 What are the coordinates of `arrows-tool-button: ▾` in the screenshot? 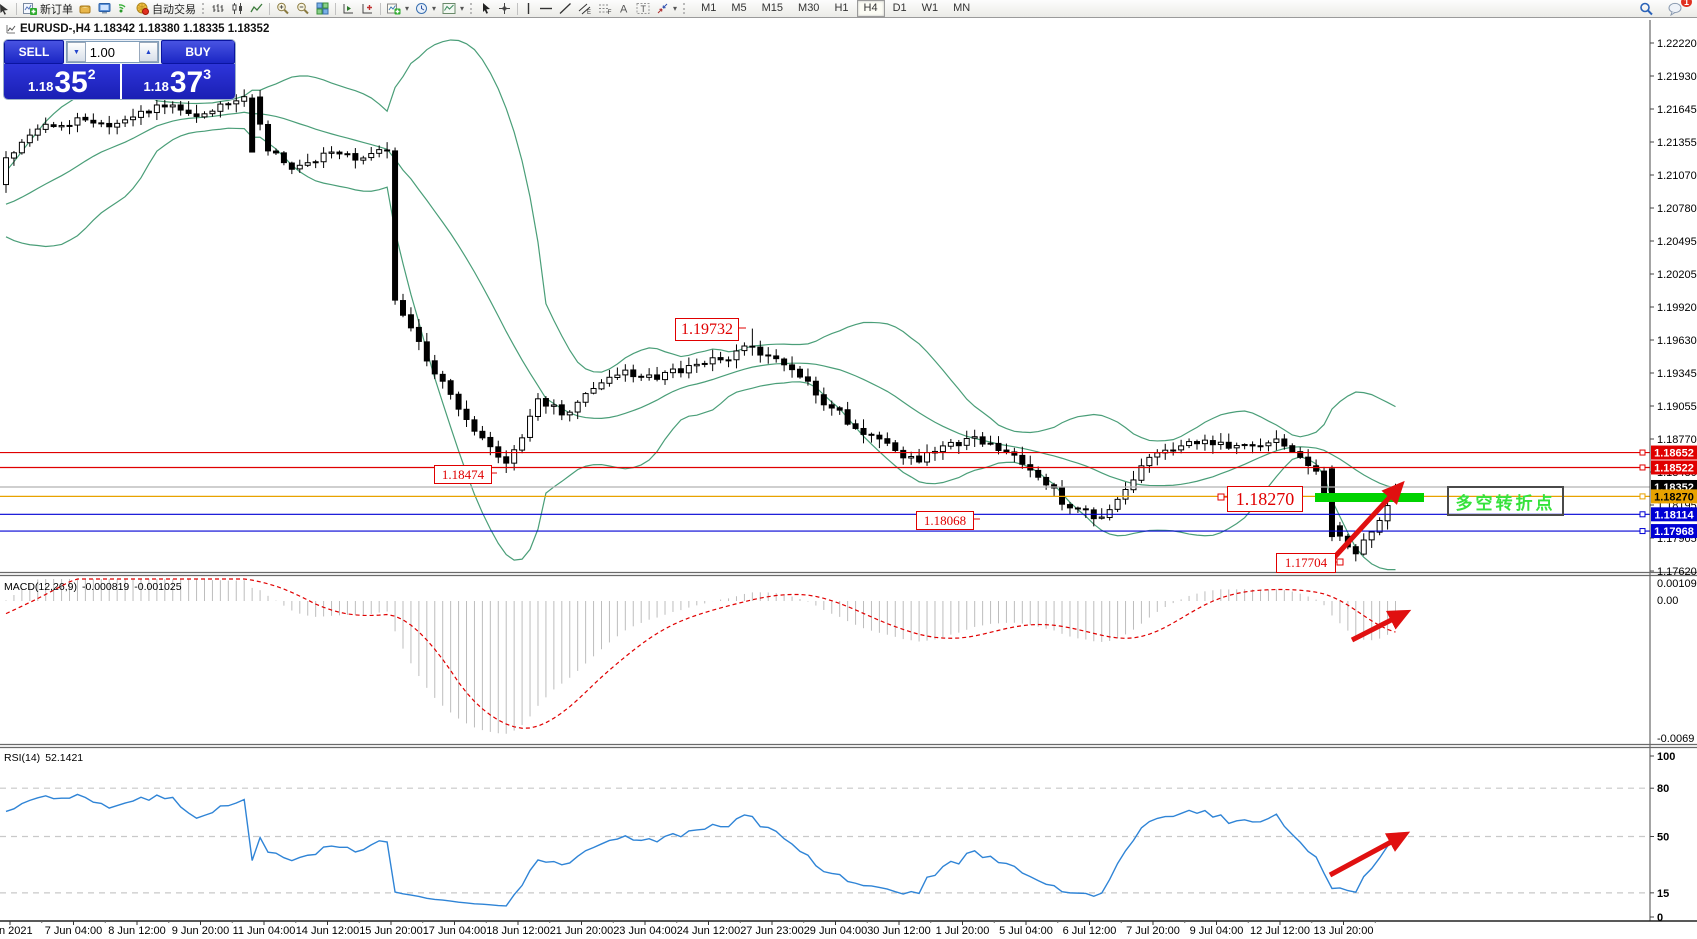 It's located at (666, 8).